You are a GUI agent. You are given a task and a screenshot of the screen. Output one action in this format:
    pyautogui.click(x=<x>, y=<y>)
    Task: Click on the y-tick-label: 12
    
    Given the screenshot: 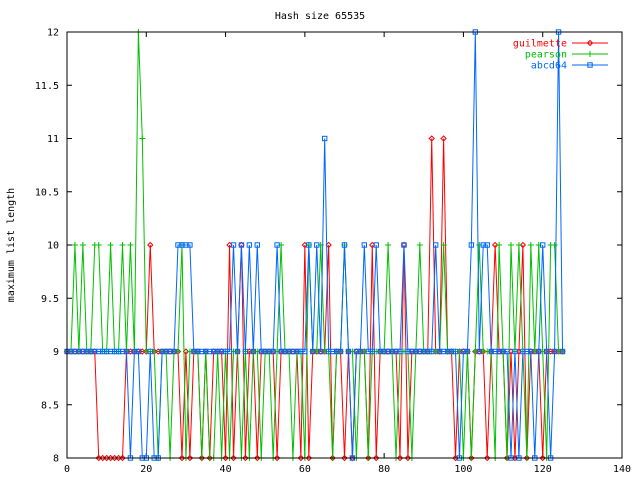 What is the action you would take?
    pyautogui.click(x=53, y=33)
    